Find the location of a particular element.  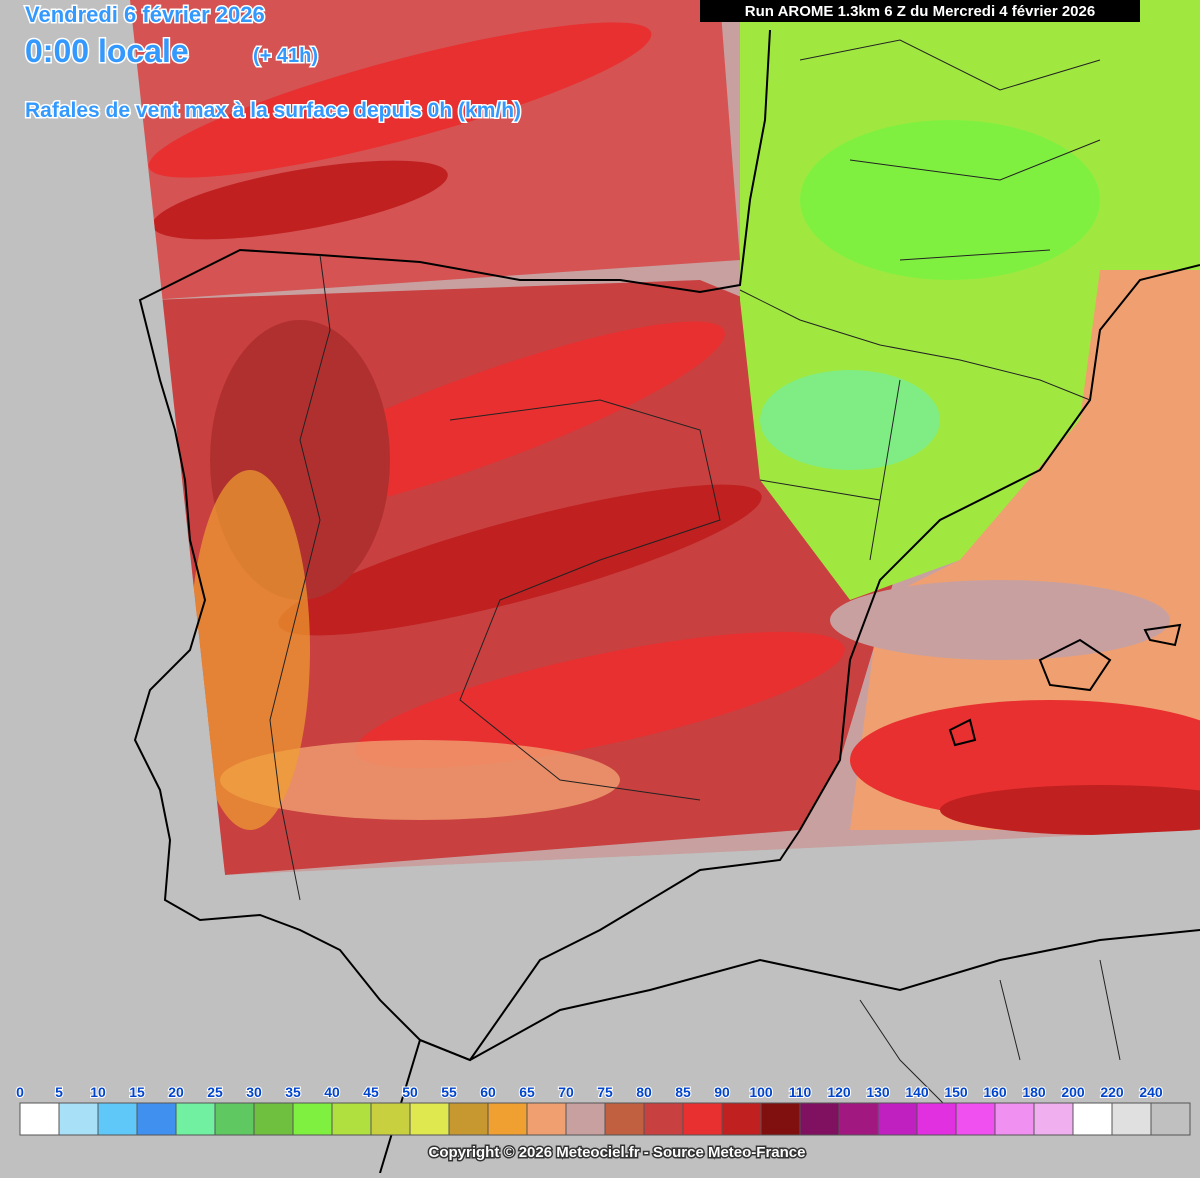

legend-label: 150 is located at coordinates (956, 1092).